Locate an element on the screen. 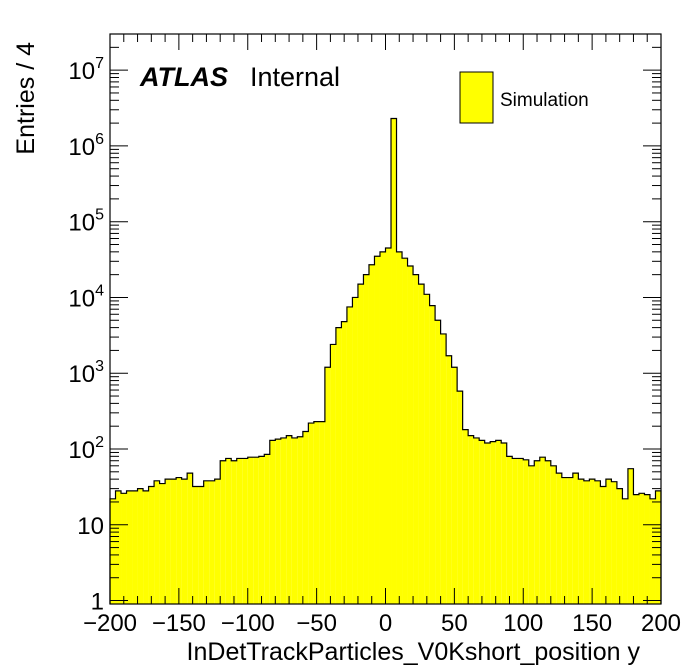 This screenshot has height=672, width=696. x-axis-tick-label: 0 is located at coordinates (385, 623).